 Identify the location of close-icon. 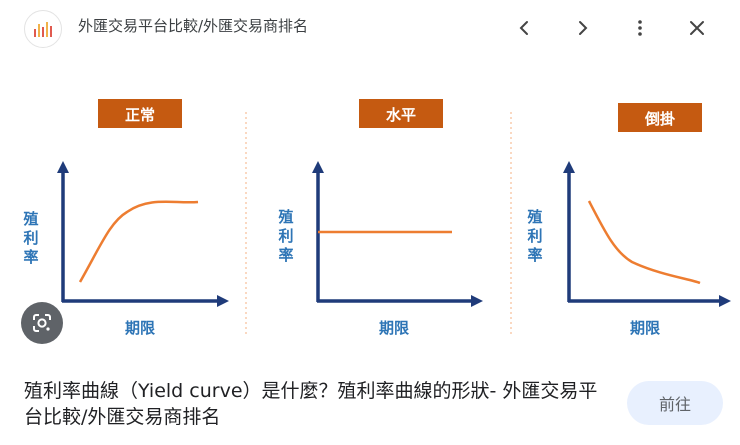
(697, 28).